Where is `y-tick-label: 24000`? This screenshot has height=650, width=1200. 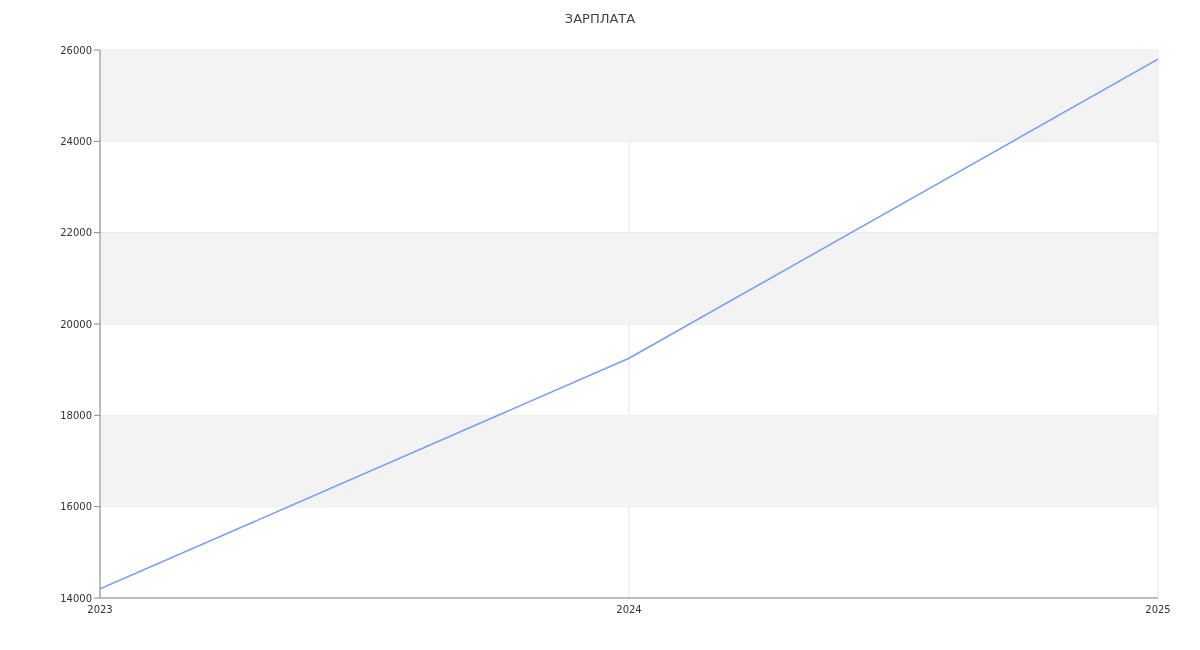 y-tick-label: 24000 is located at coordinates (76, 141).